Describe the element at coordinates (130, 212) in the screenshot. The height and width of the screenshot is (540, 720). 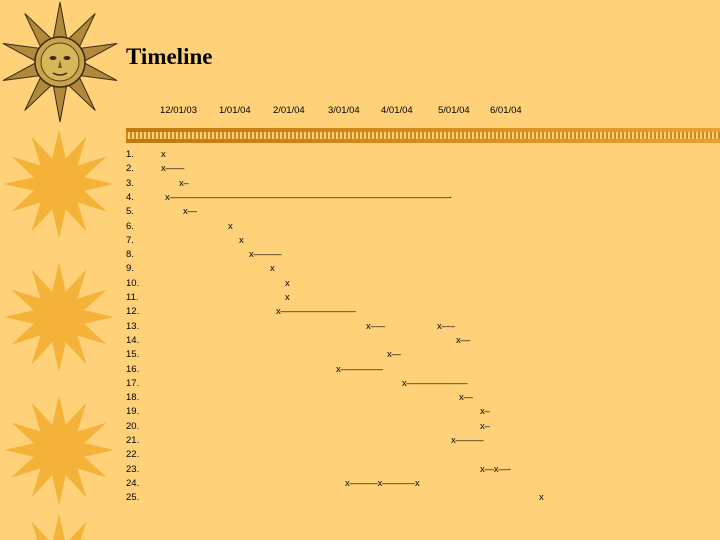
I see `row-number: 5.` at that location.